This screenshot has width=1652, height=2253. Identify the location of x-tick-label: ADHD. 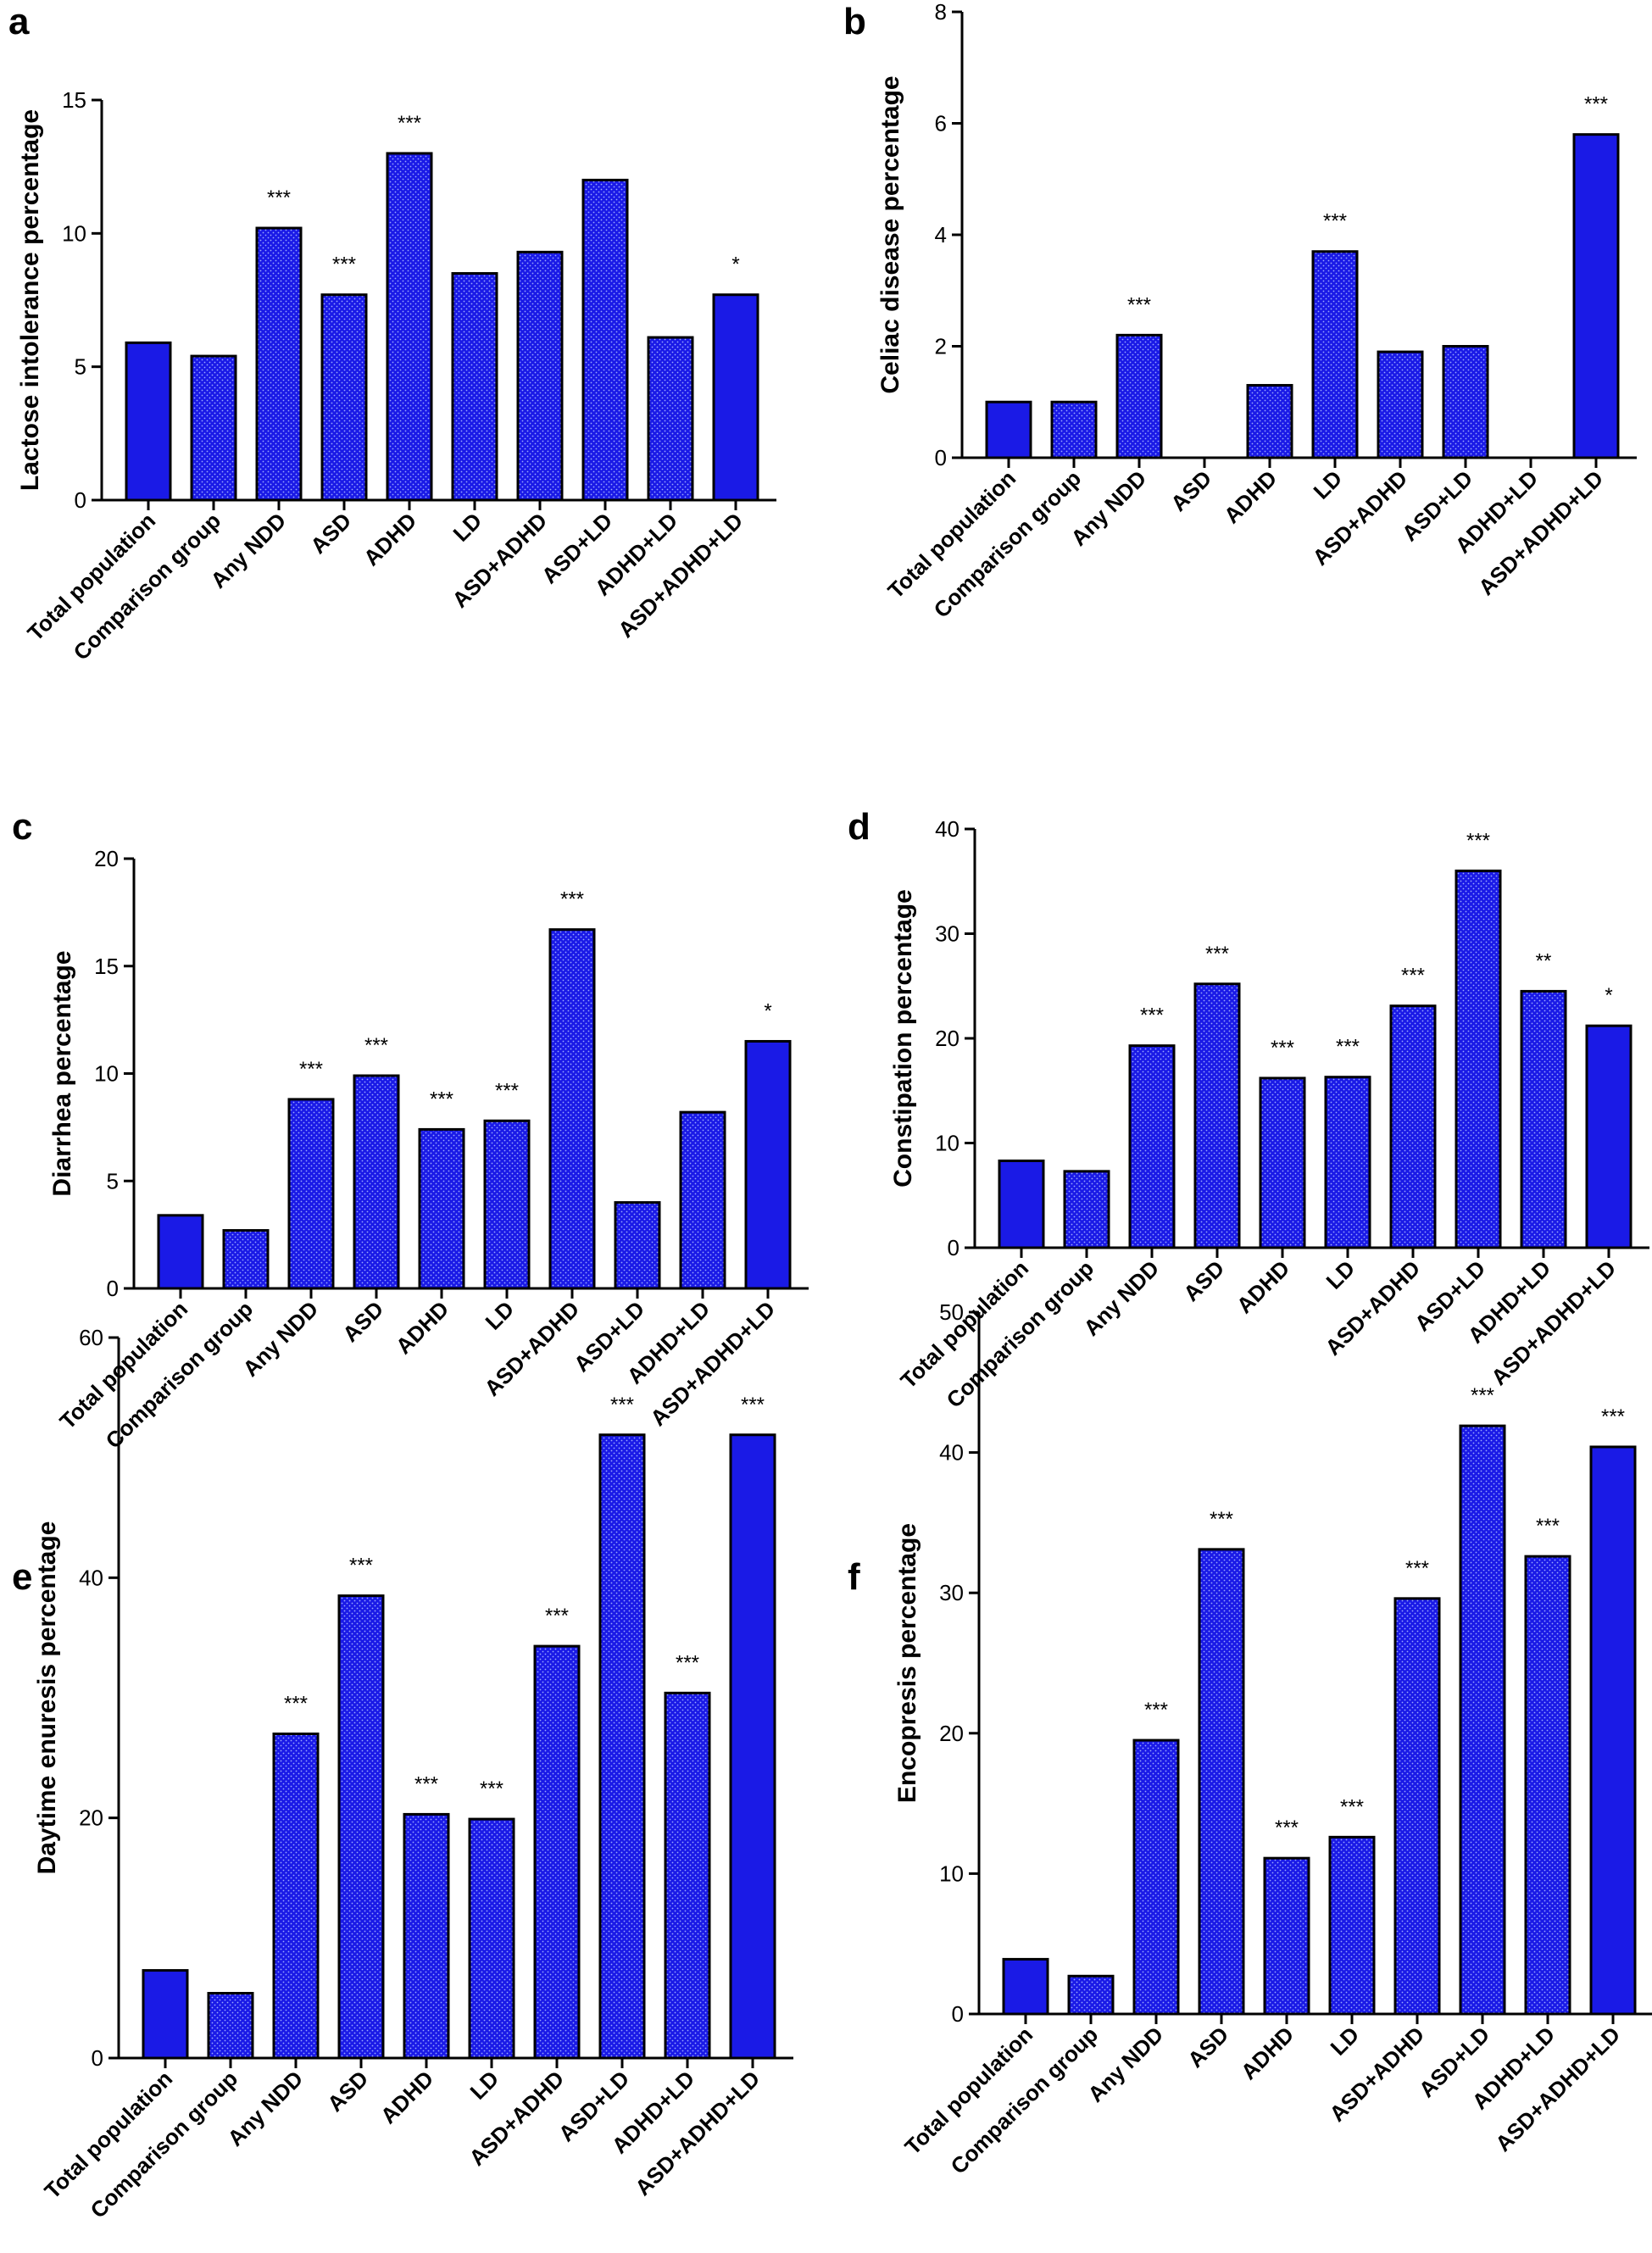
(390, 539).